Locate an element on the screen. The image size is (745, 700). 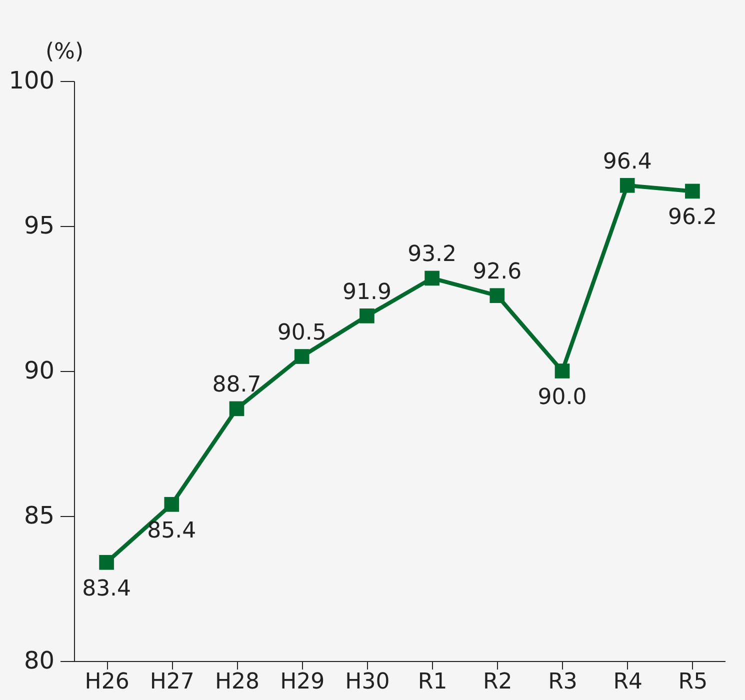
x-tick-label: H30 is located at coordinates (367, 682).